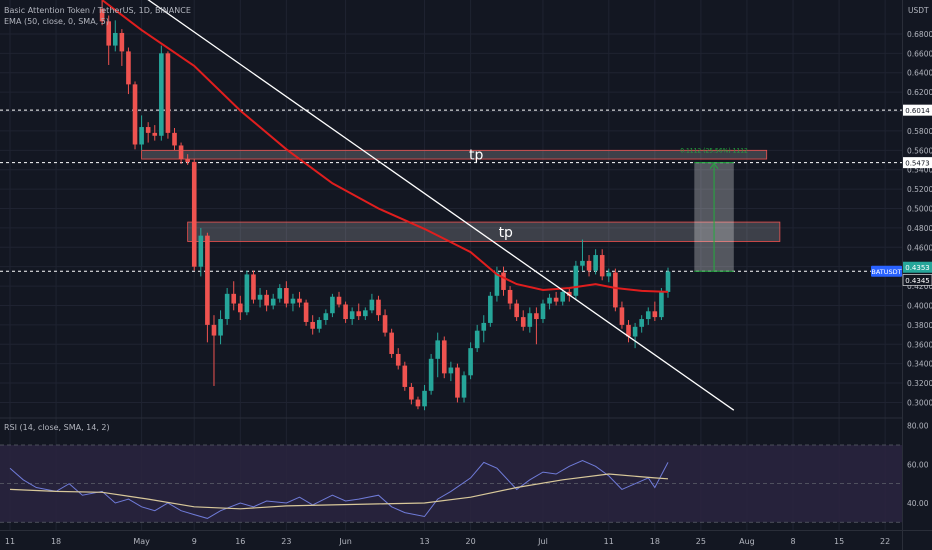 The image size is (932, 550). Describe the element at coordinates (461, 195) in the screenshot. I see `zones: tp tp` at that location.